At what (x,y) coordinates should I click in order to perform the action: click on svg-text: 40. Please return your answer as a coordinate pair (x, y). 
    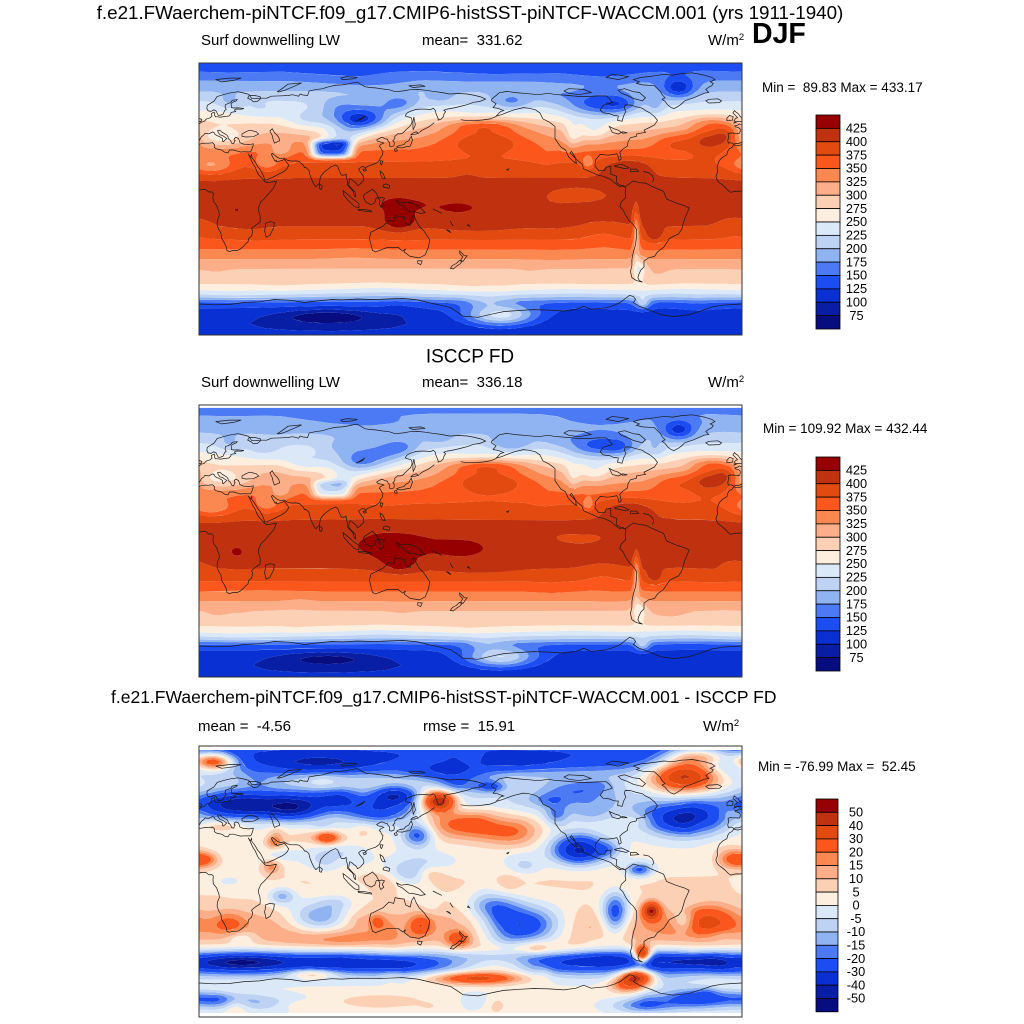
    Looking at the image, I should click on (856, 825).